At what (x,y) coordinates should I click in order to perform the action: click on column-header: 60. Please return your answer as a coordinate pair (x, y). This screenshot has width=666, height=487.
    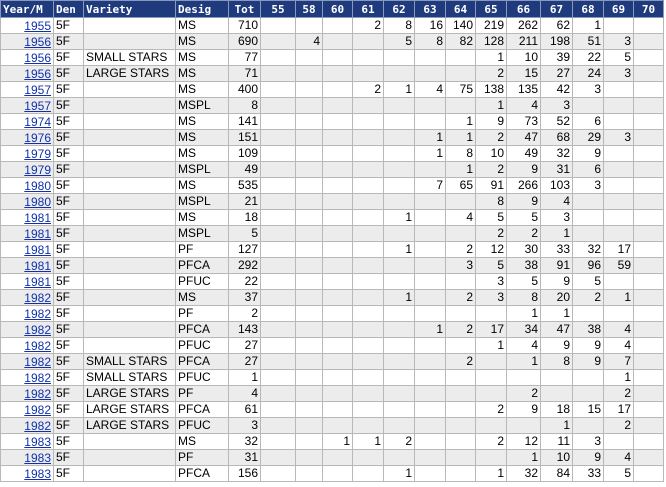
    Looking at the image, I should click on (337, 9).